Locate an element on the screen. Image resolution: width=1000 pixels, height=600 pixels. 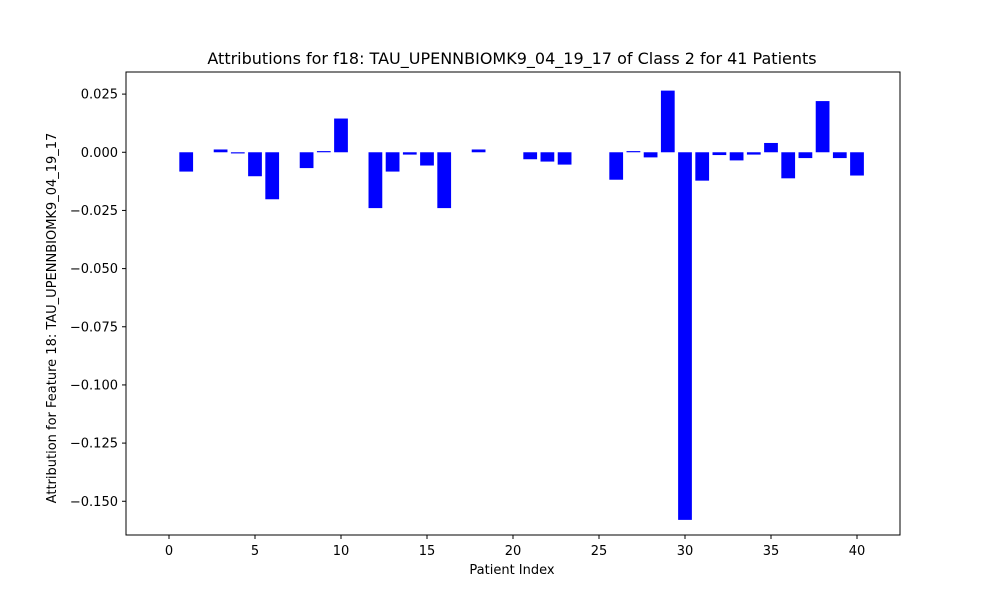
x-axis-title: Patient Index is located at coordinates (511, 570).